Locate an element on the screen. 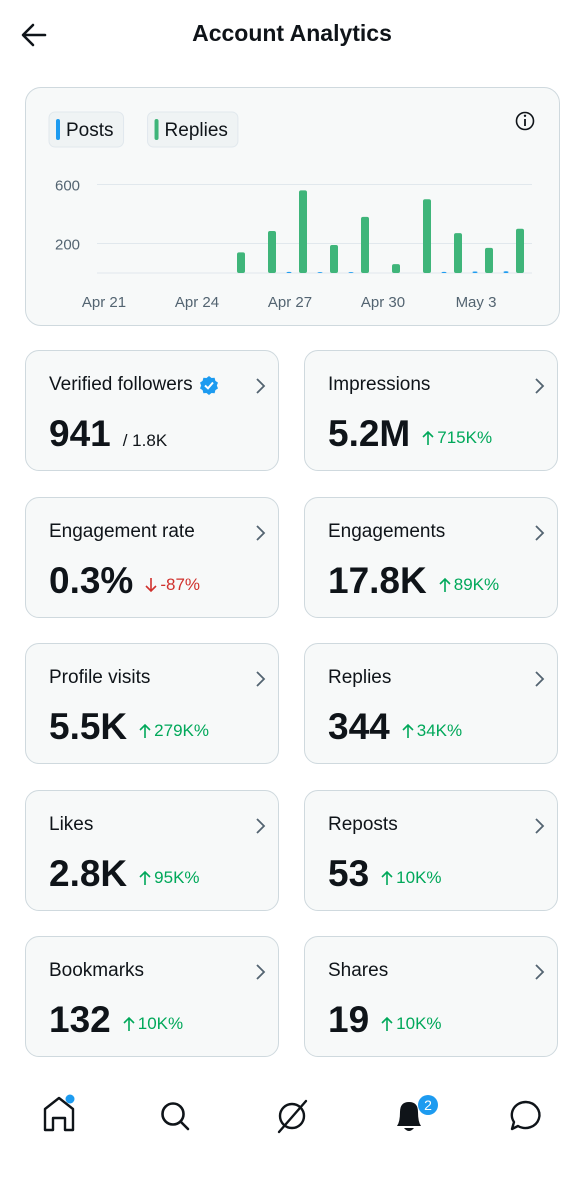 This screenshot has height=1199, width=584. metric-card: Reposts 53 10K% is located at coordinates (431, 850).